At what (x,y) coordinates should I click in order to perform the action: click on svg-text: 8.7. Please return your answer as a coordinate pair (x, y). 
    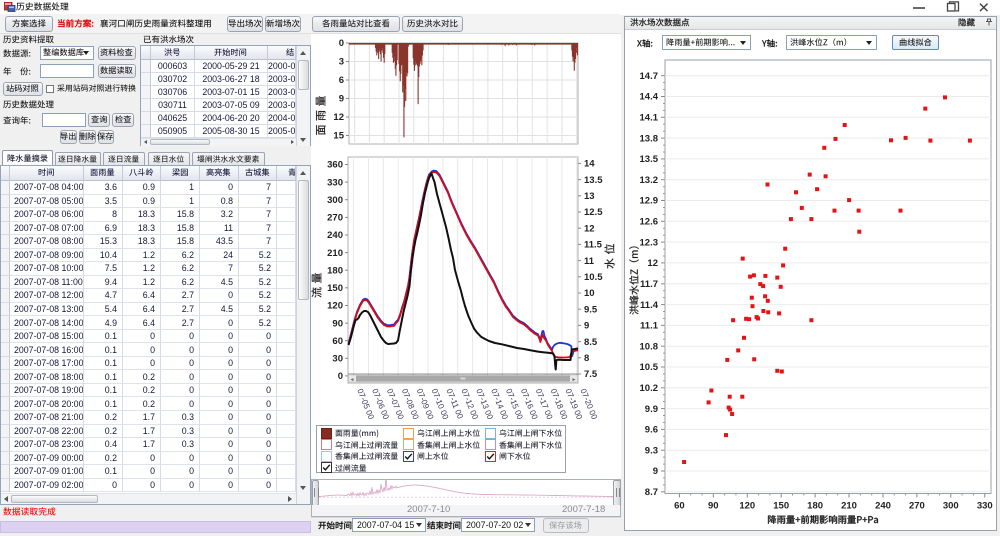
    Looking at the image, I should click on (651, 492).